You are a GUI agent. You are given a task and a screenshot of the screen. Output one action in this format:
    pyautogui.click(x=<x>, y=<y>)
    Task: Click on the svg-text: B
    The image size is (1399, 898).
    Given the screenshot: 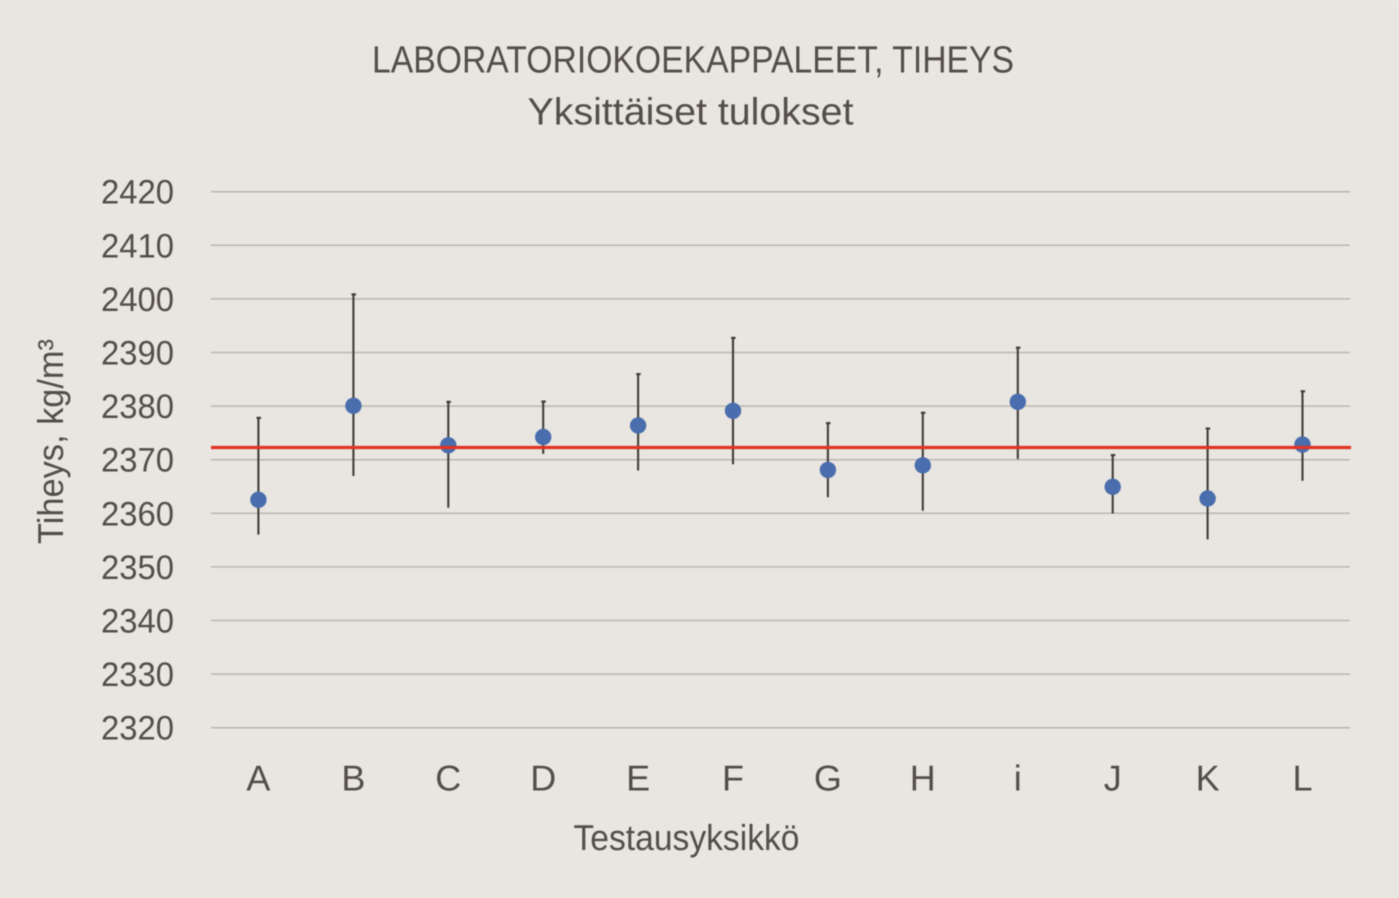 What is the action you would take?
    pyautogui.click(x=353, y=778)
    